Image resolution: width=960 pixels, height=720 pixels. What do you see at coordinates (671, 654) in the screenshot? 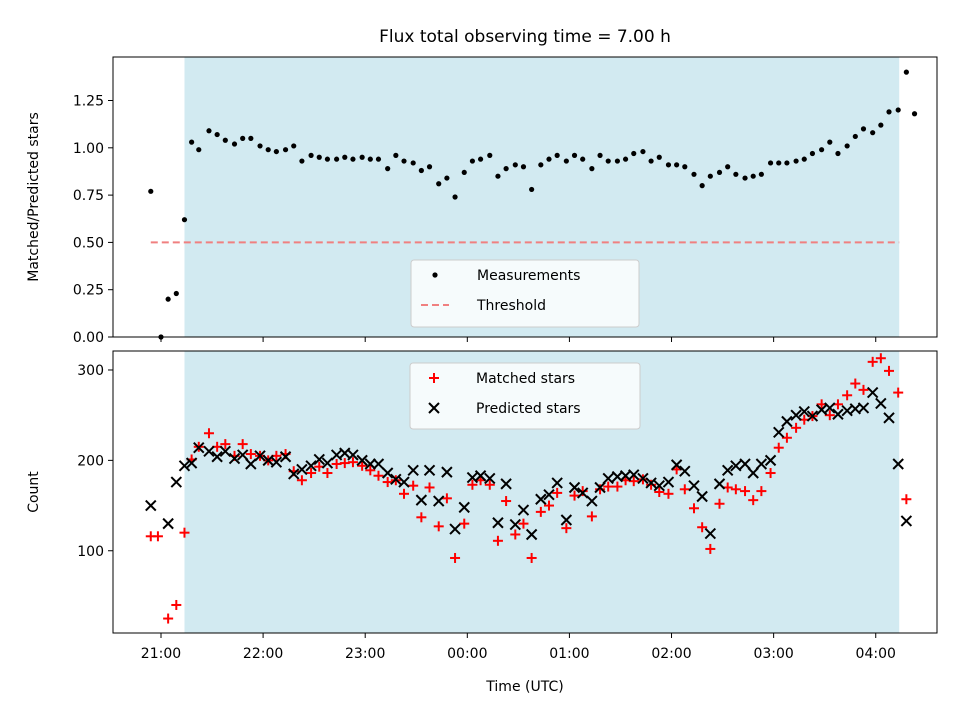
I see `x-tick-label: 02:00` at bounding box center [671, 654].